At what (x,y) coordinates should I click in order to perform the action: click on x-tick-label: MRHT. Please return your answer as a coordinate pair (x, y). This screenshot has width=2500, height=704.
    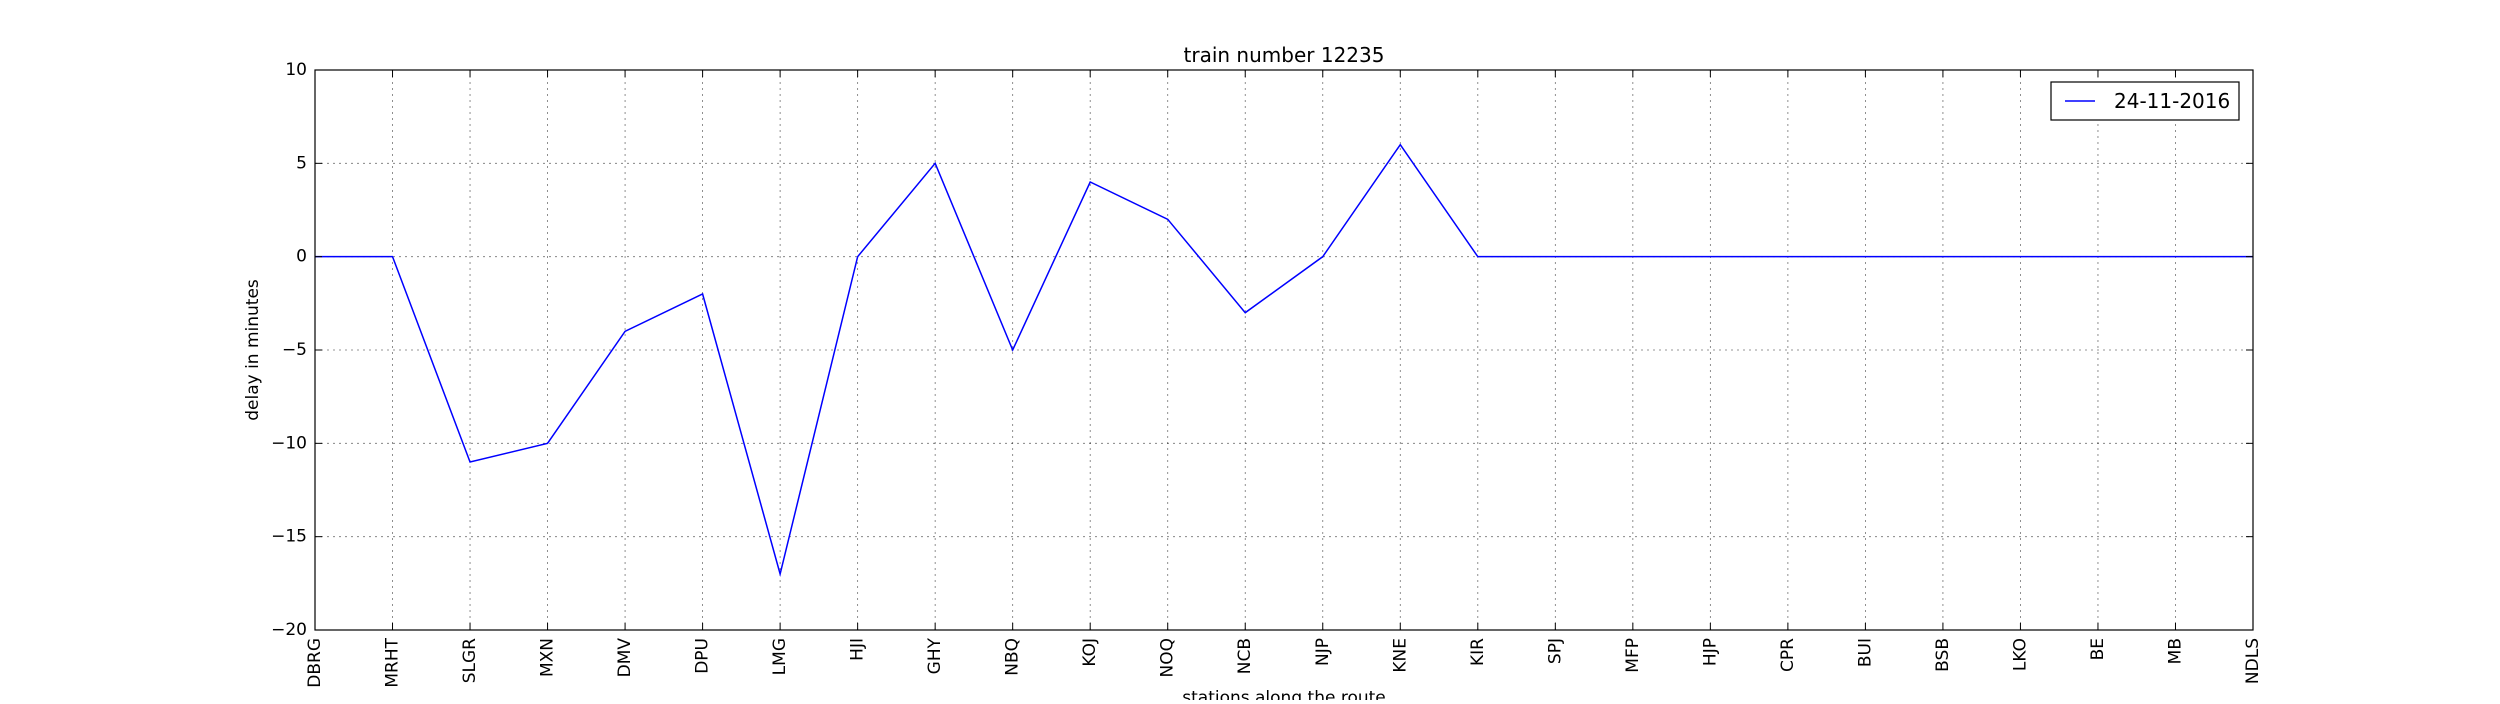
    Looking at the image, I should click on (393, 662).